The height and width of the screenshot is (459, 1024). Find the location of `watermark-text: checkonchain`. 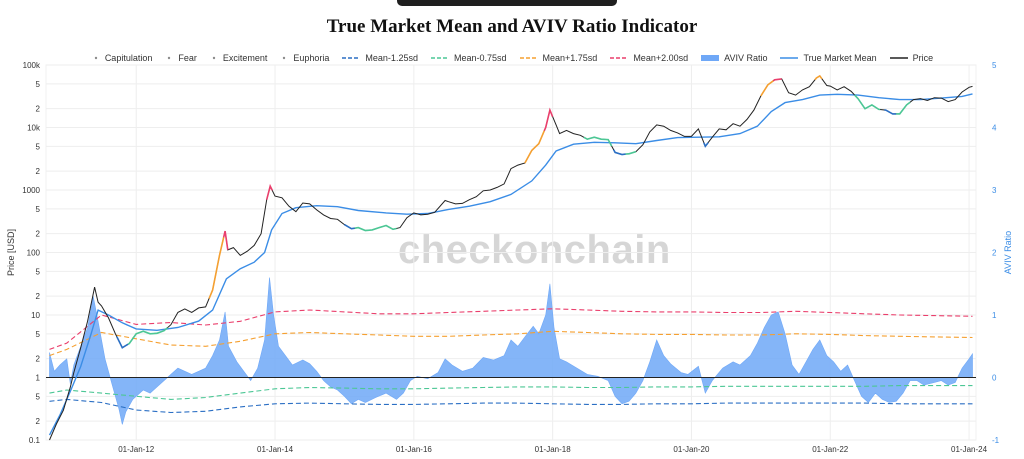

watermark-text: checkonchain is located at coordinates (534, 250).